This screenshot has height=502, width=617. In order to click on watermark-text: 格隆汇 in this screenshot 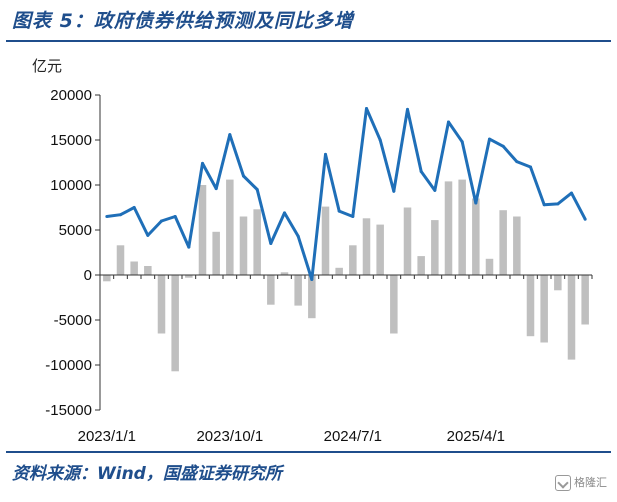, I will do `click(590, 482)`.